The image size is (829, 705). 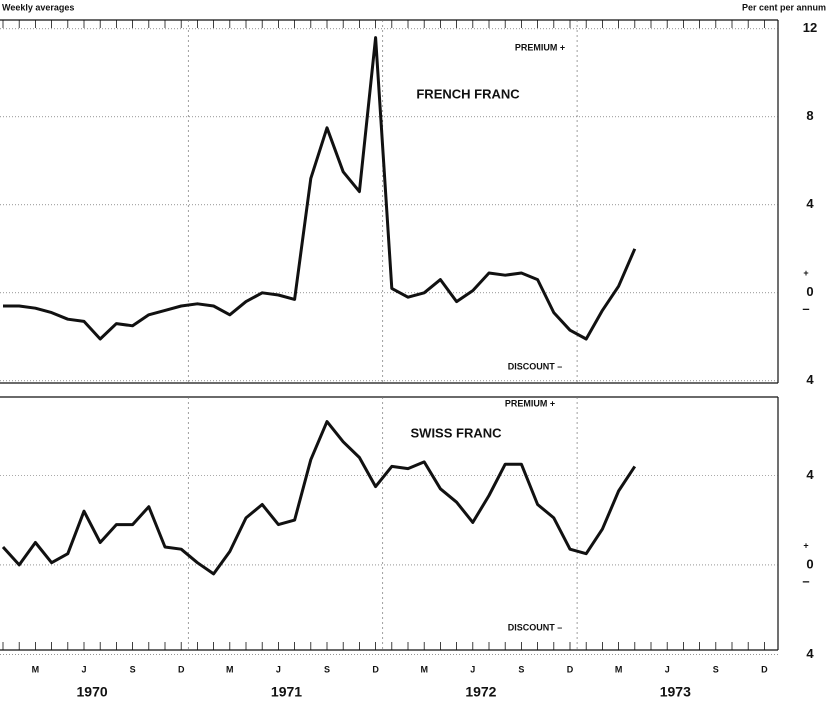 What do you see at coordinates (38, 7) in the screenshot?
I see `header-left: Weekly averages` at bounding box center [38, 7].